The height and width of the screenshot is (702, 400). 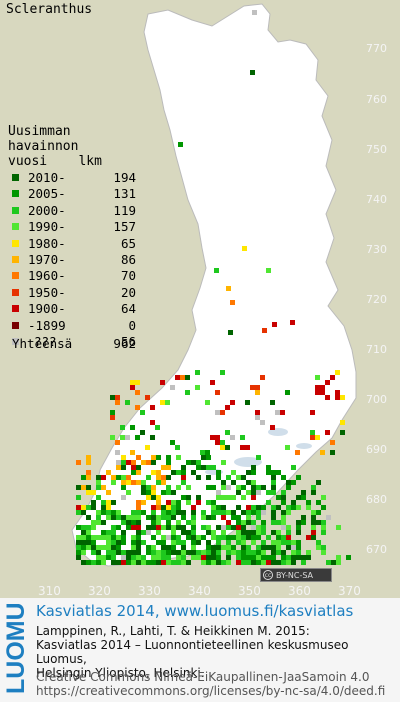 I want to click on y-tick-label: 720, so click(x=376, y=299).